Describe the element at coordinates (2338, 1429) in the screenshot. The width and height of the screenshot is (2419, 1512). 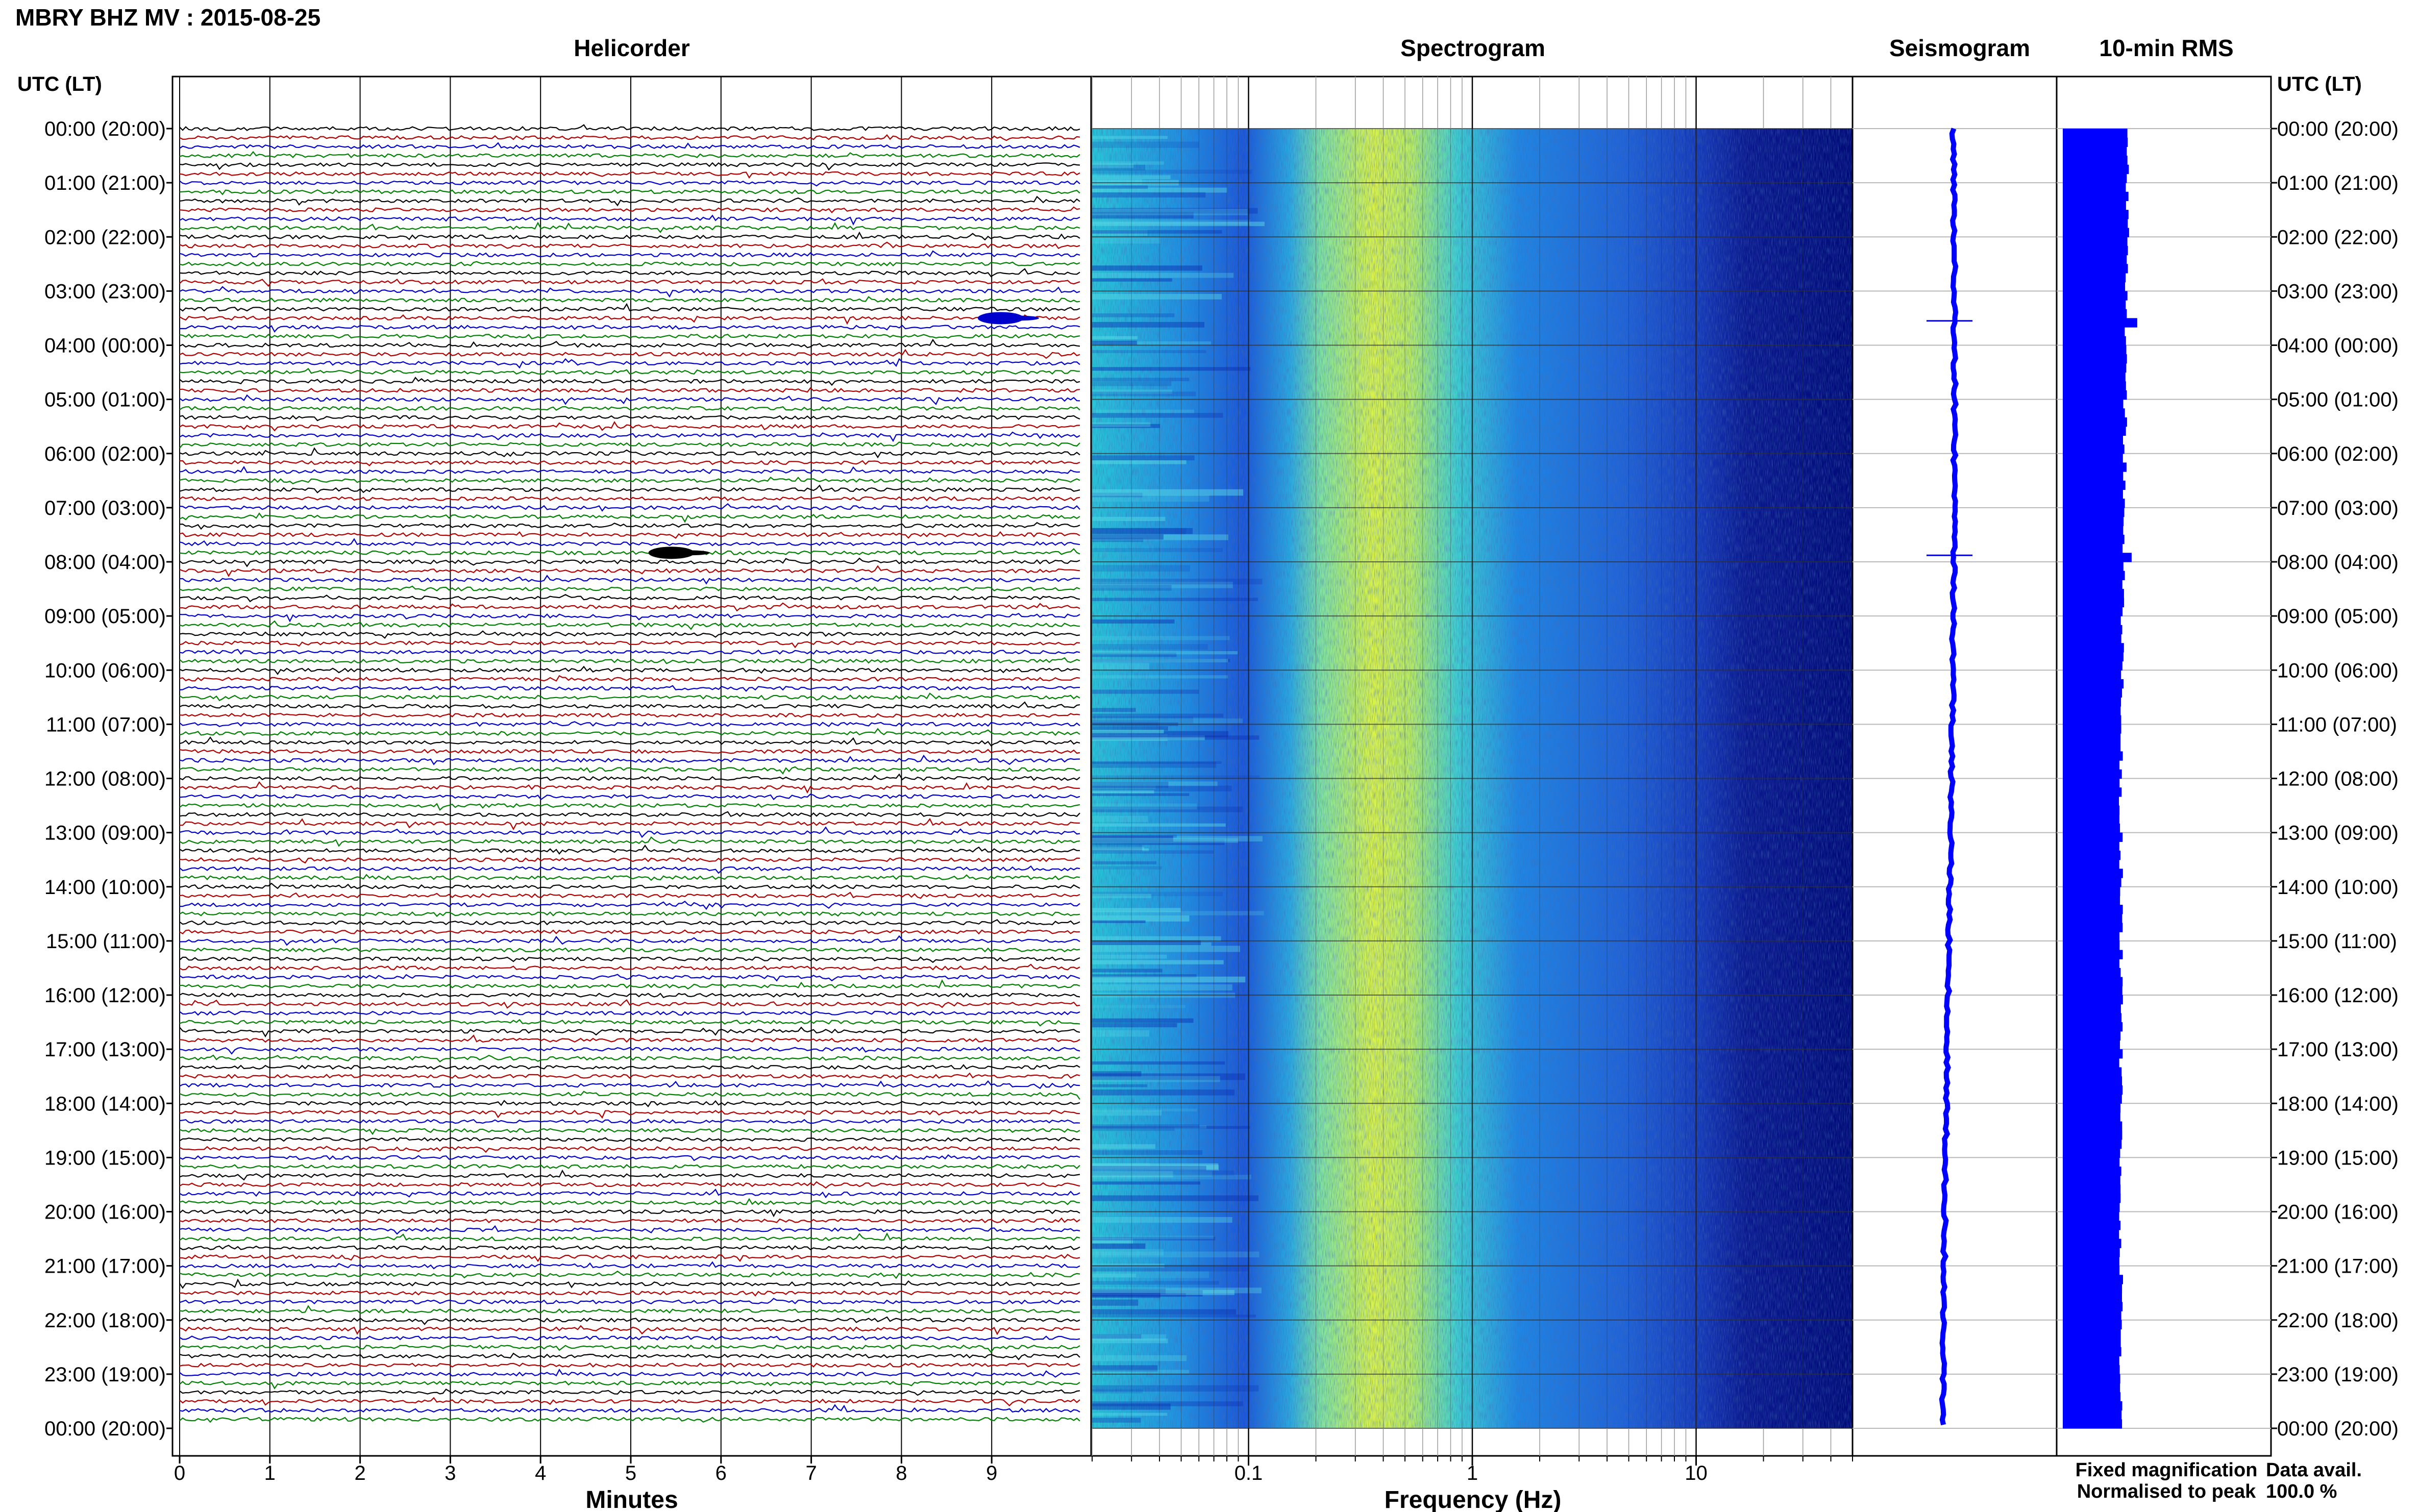
I see `right-tick-label: 00:00 (20:00)` at that location.